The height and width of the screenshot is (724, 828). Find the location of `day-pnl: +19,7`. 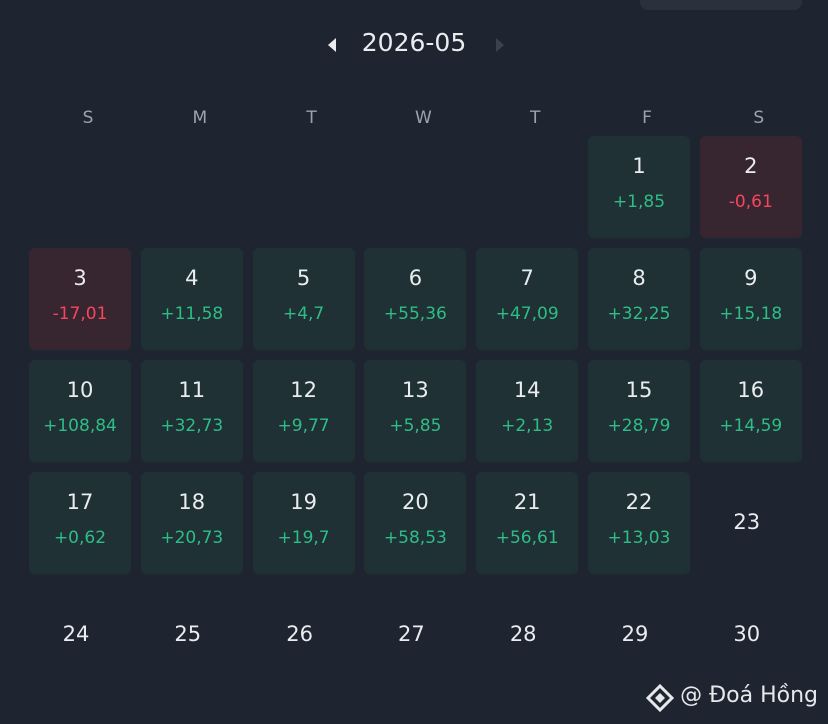

day-pnl: +19,7 is located at coordinates (303, 538).